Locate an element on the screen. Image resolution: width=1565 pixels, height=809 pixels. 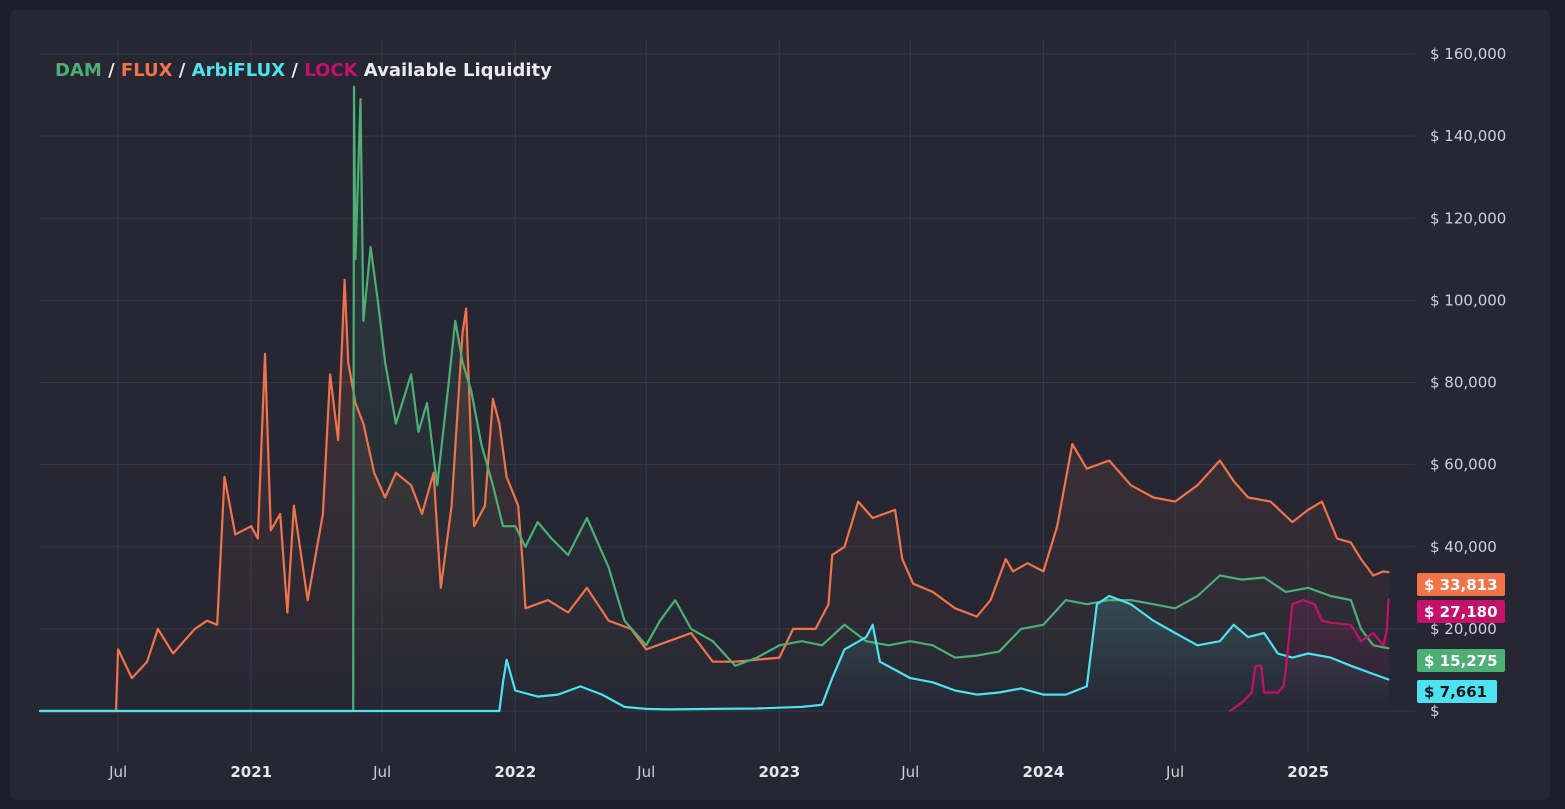
arbiflux-line is located at coordinates (714, 653).